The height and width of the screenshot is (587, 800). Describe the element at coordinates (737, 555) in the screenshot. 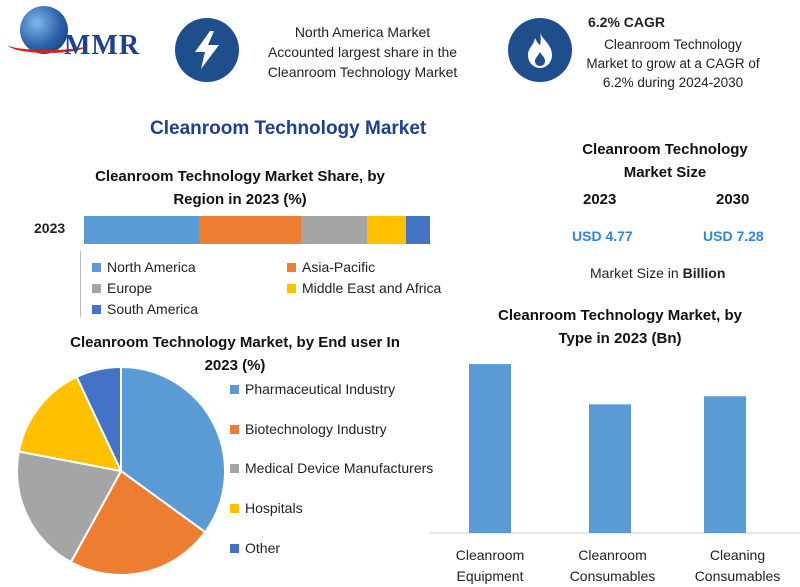

I see `category-line: Cleaning` at that location.